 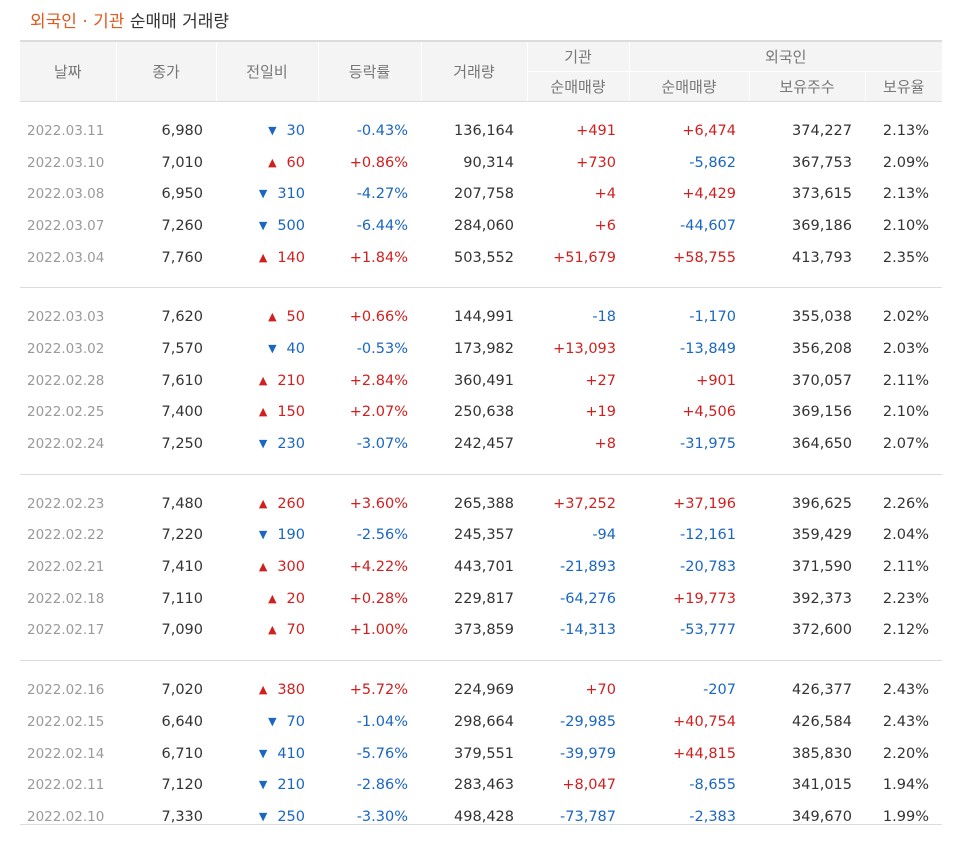 I want to click on cell-holdings: 369,186, so click(x=822, y=225).